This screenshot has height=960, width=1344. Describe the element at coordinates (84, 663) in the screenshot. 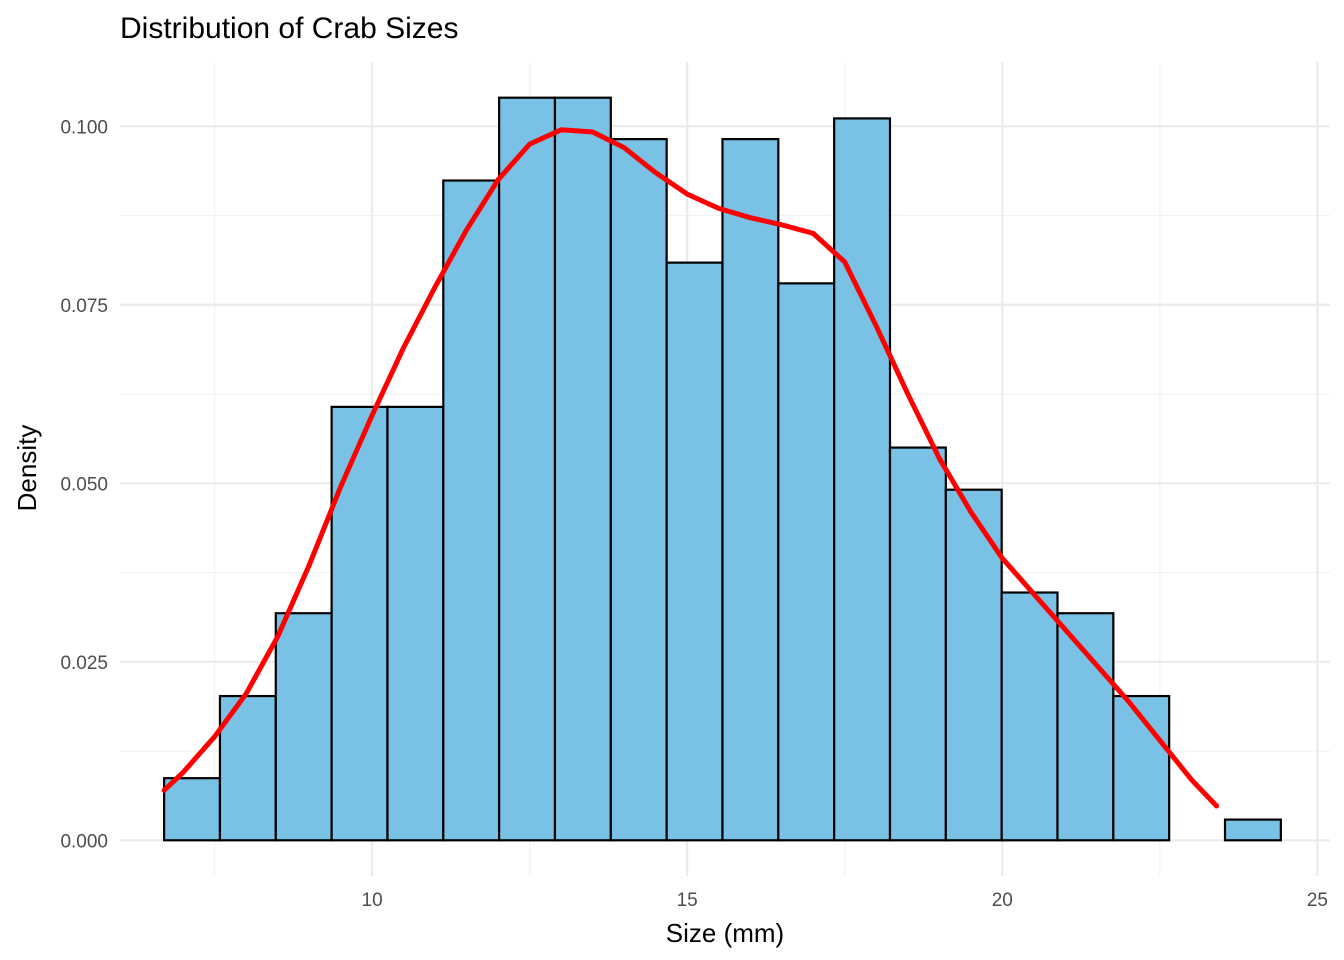

I see `y-tick-label: 0.025` at that location.